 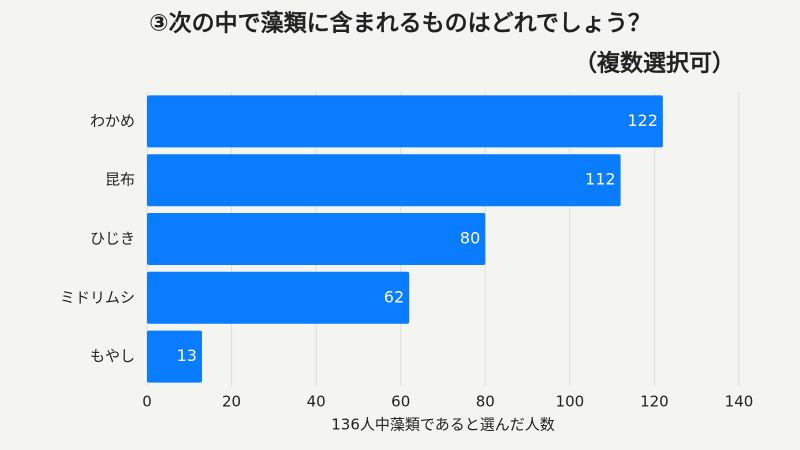 What do you see at coordinates (442, 425) in the screenshot?
I see `x-axis-label: 136人中藻類であると選んだ人数` at bounding box center [442, 425].